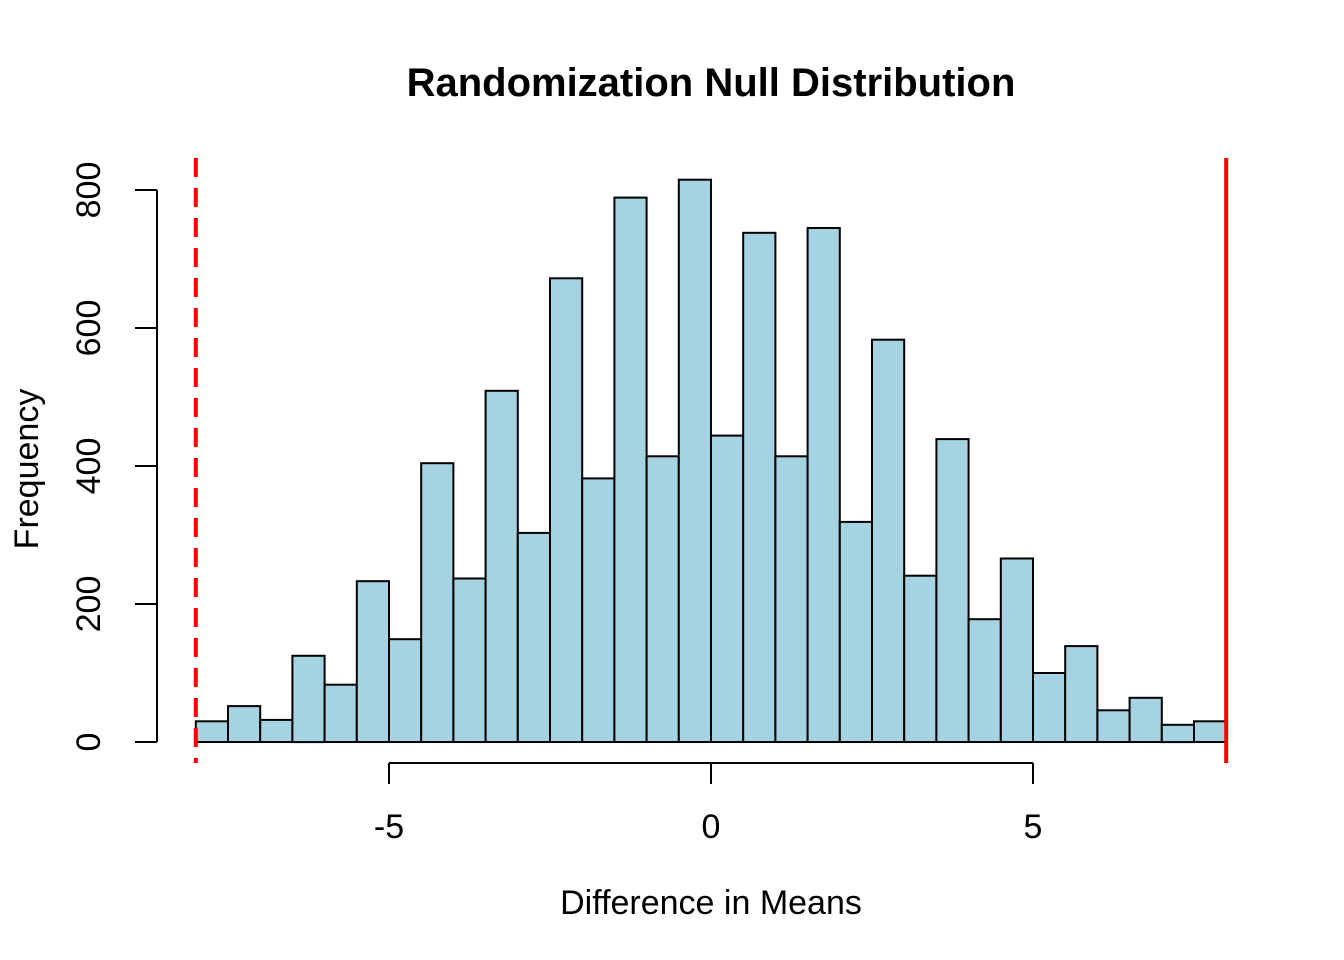 Image resolution: width=1344 pixels, height=960 pixels. What do you see at coordinates (711, 83) in the screenshot?
I see `chart-title: Randomization Null Distribution` at bounding box center [711, 83].